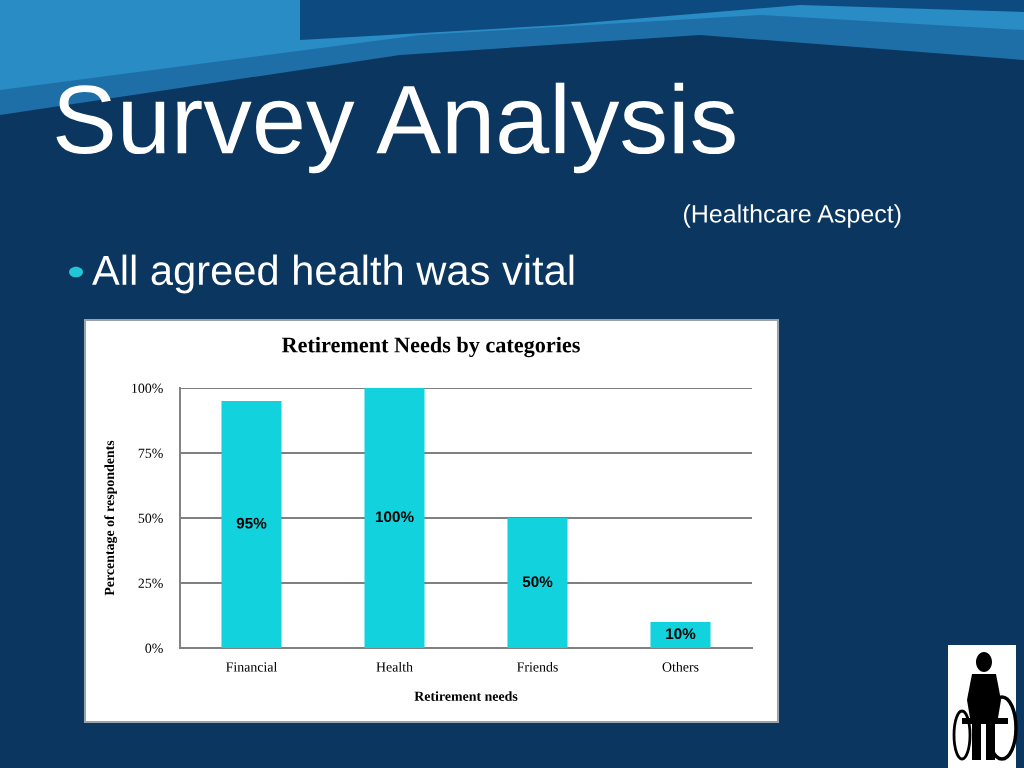 Image resolution: width=1024 pixels, height=768 pixels. Describe the element at coordinates (147, 388) in the screenshot. I see `y-tick-label: 100%` at that location.